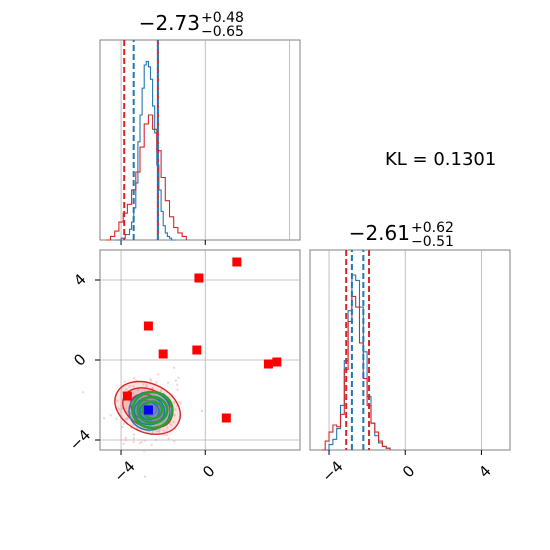  Describe the element at coordinates (222, 32) in the screenshot. I see `marginal-1-title-minus: −0.65` at that location.